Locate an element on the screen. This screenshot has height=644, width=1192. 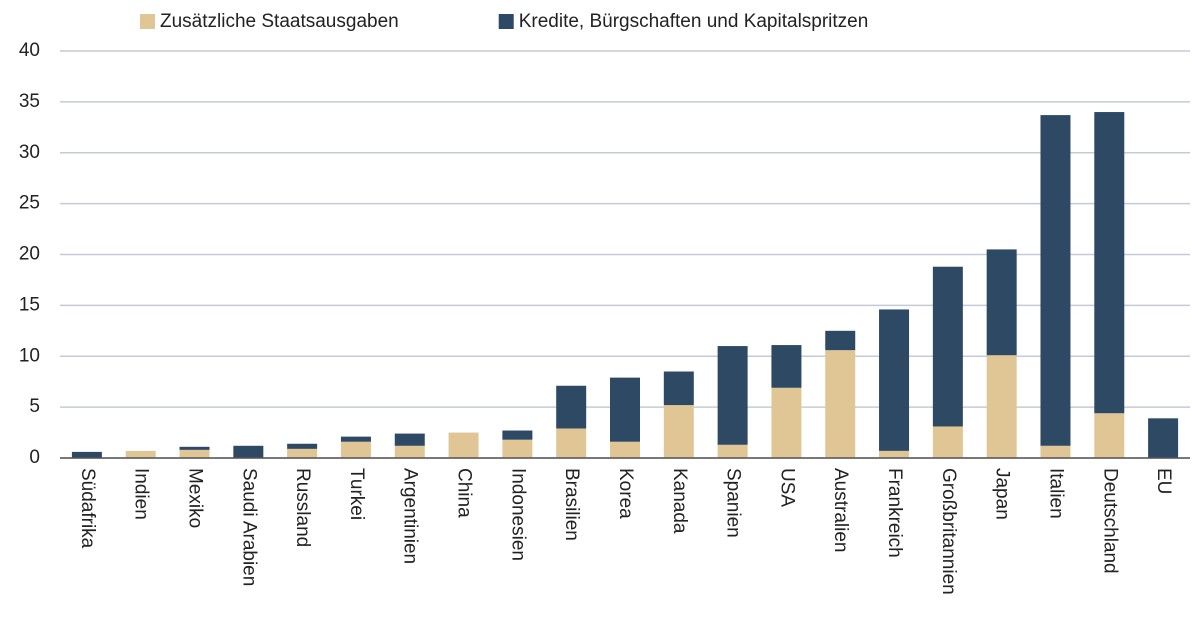
x-tick-label: EU is located at coordinates (1163, 481).